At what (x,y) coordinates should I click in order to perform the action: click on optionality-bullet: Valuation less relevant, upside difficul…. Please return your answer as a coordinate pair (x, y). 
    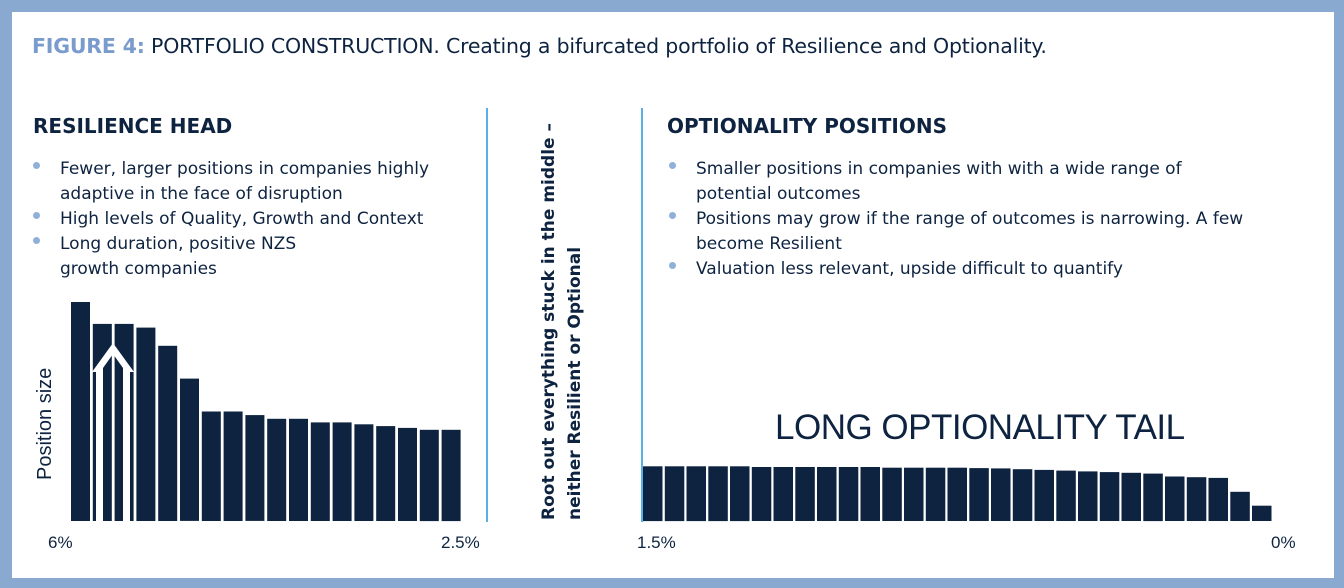
    Looking at the image, I should click on (971, 269).